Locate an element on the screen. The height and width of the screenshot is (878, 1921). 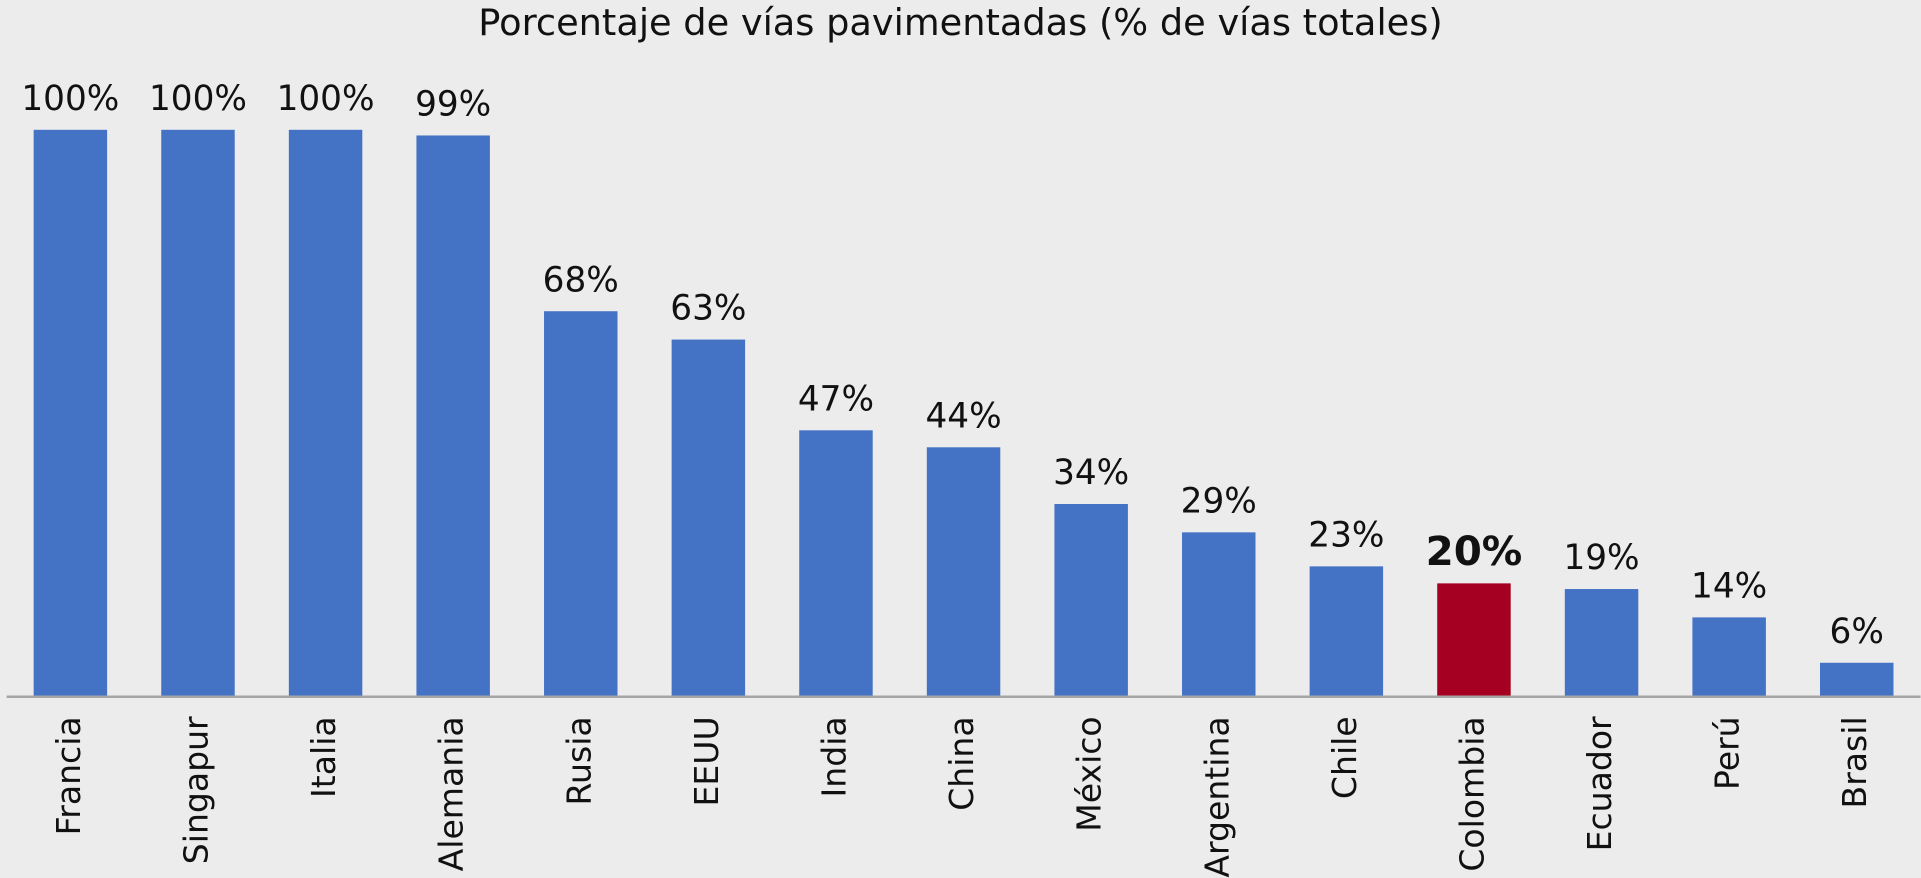
data-label: 6% is located at coordinates (1857, 632).